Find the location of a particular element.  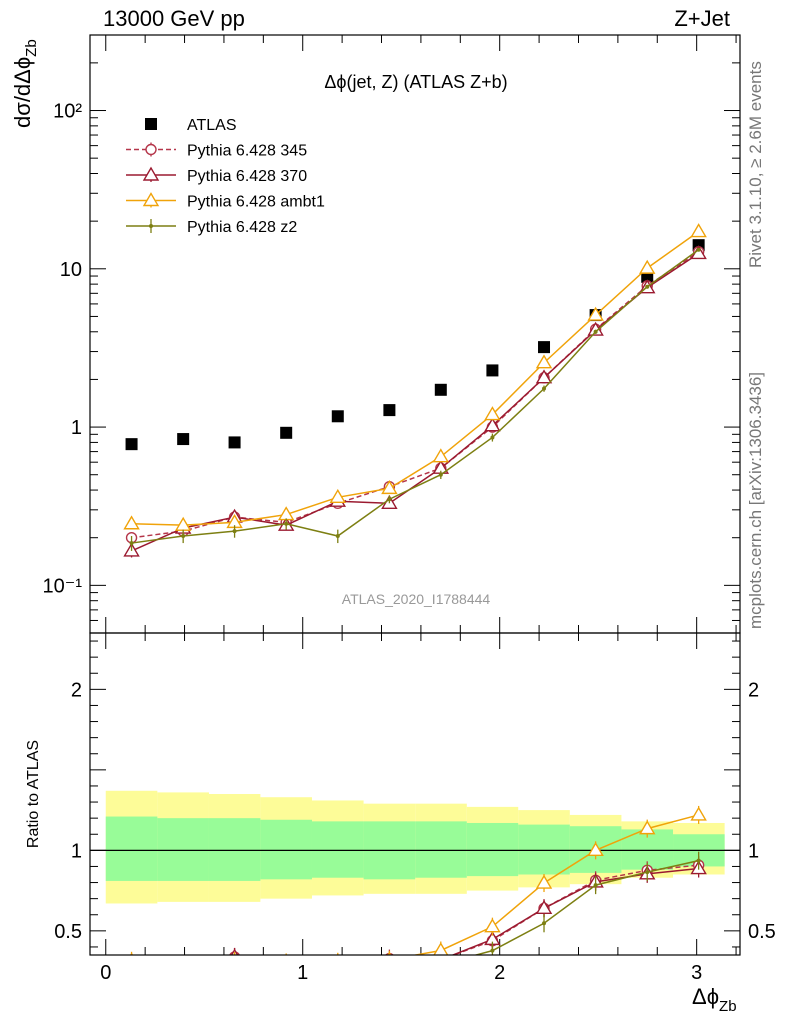

legend-label: Pythia 6.428 z2 is located at coordinates (242, 227).